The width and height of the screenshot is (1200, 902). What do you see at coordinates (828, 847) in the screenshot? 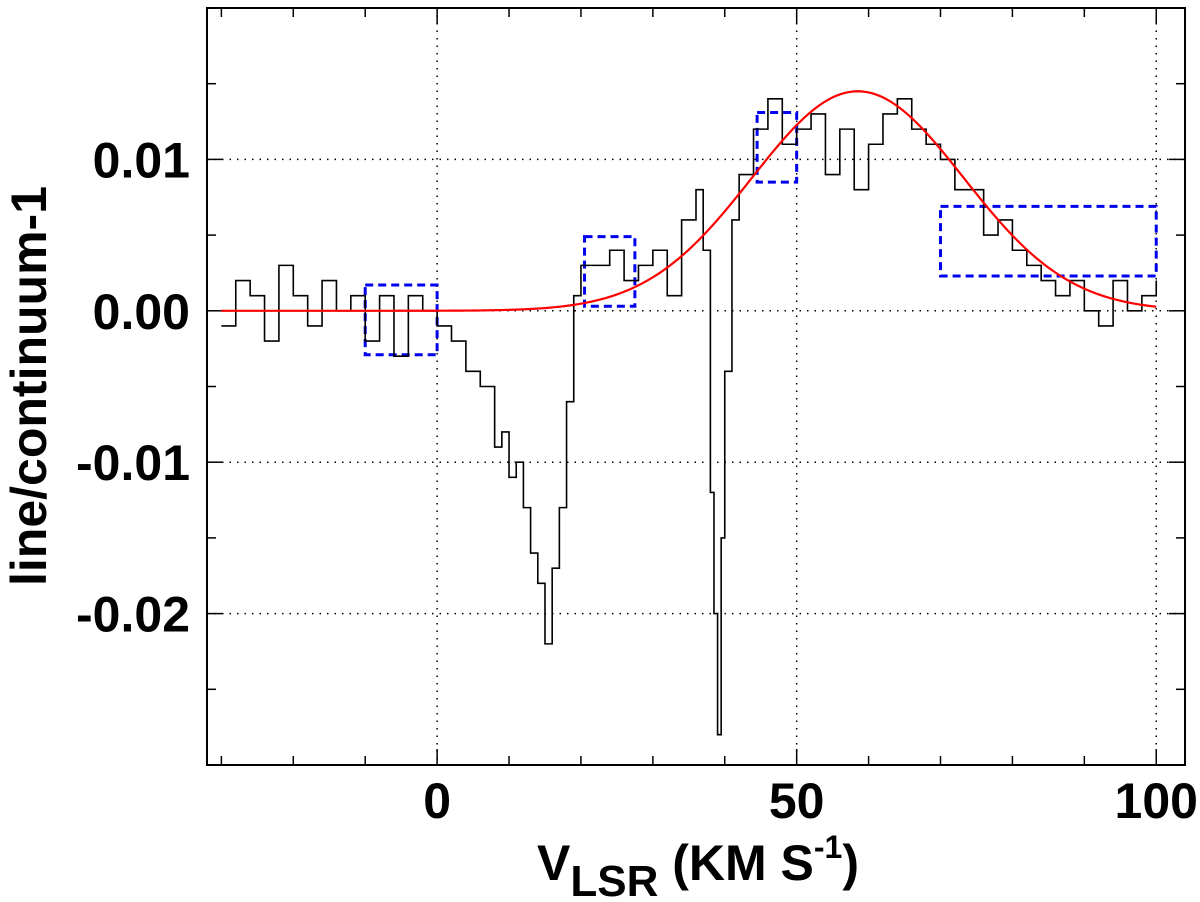
I see `x-axis-label-sup: -1` at bounding box center [828, 847].